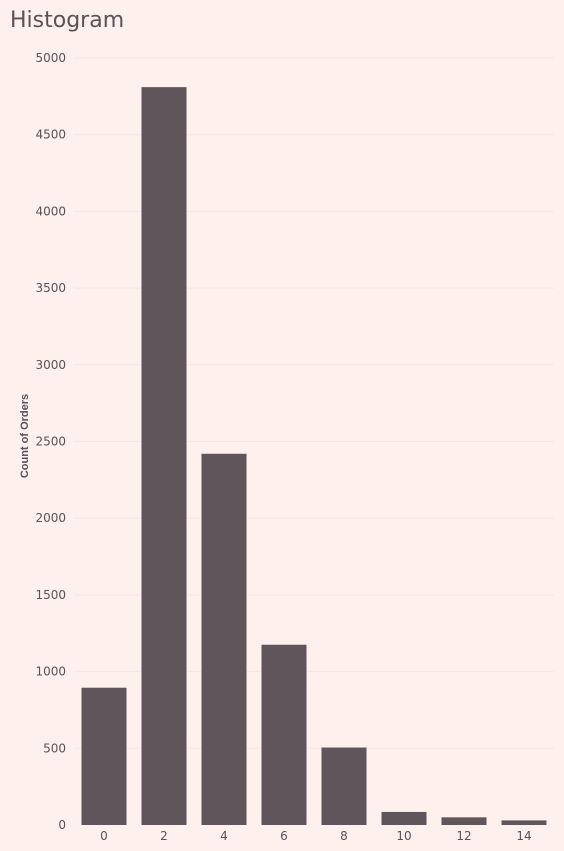 This screenshot has height=851, width=564. I want to click on x-tick-label: 6, so click(284, 836).